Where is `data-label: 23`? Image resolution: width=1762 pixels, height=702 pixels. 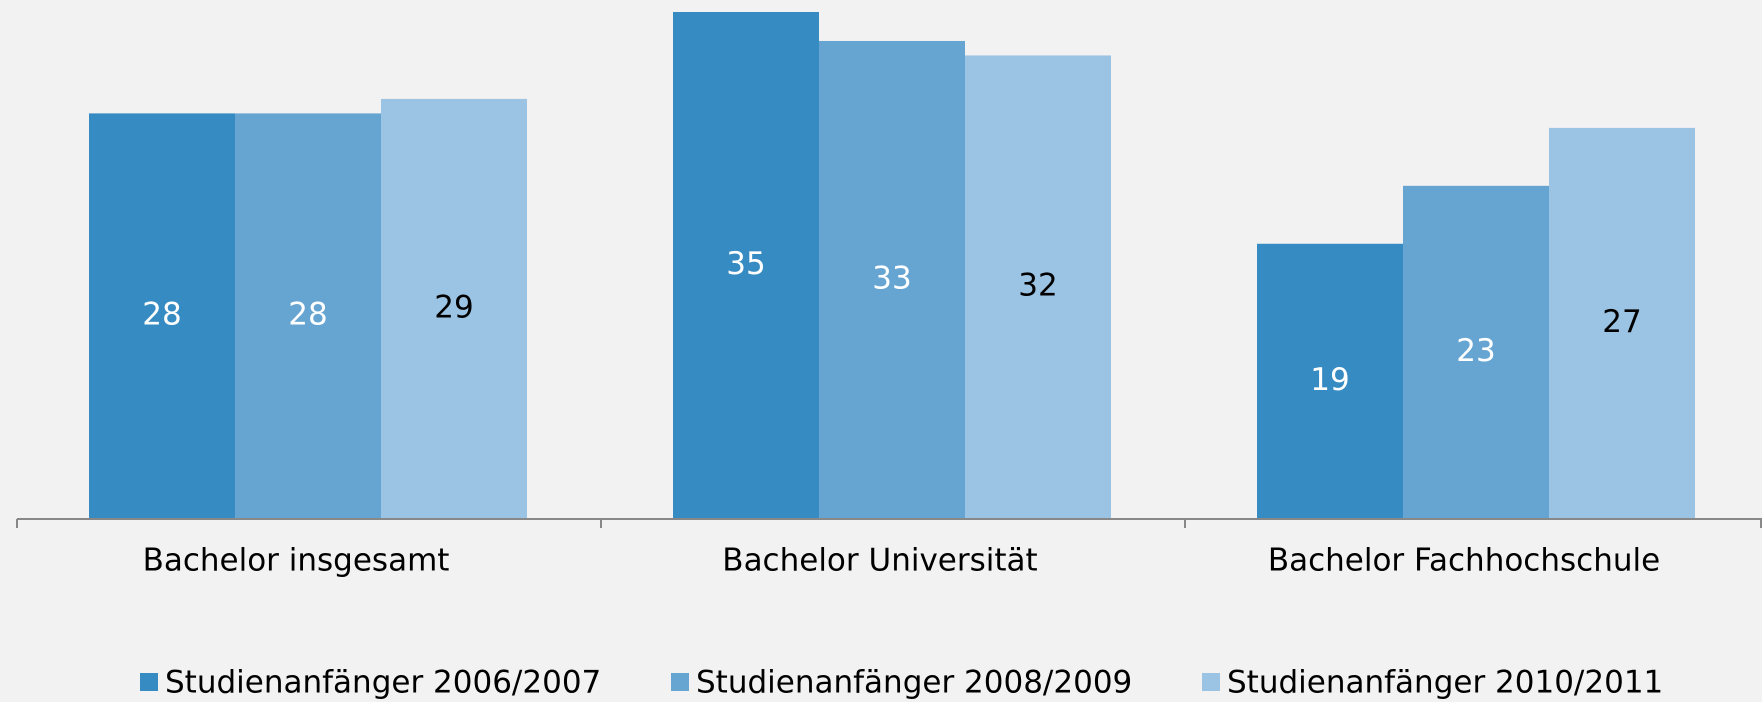
data-label: 23 is located at coordinates (1475, 351).